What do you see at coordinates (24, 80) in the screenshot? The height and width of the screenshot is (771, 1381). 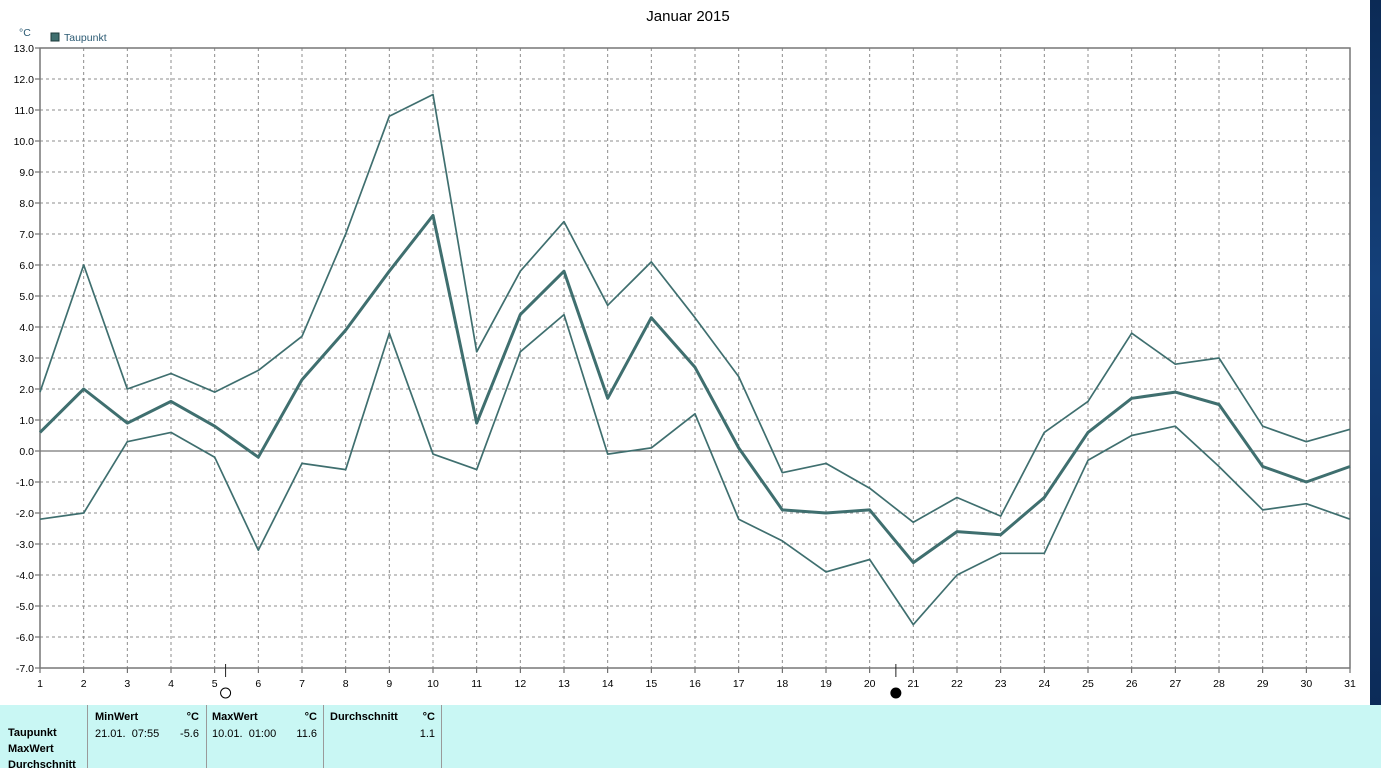 I see `y-tick-label: 12.0` at bounding box center [24, 80].